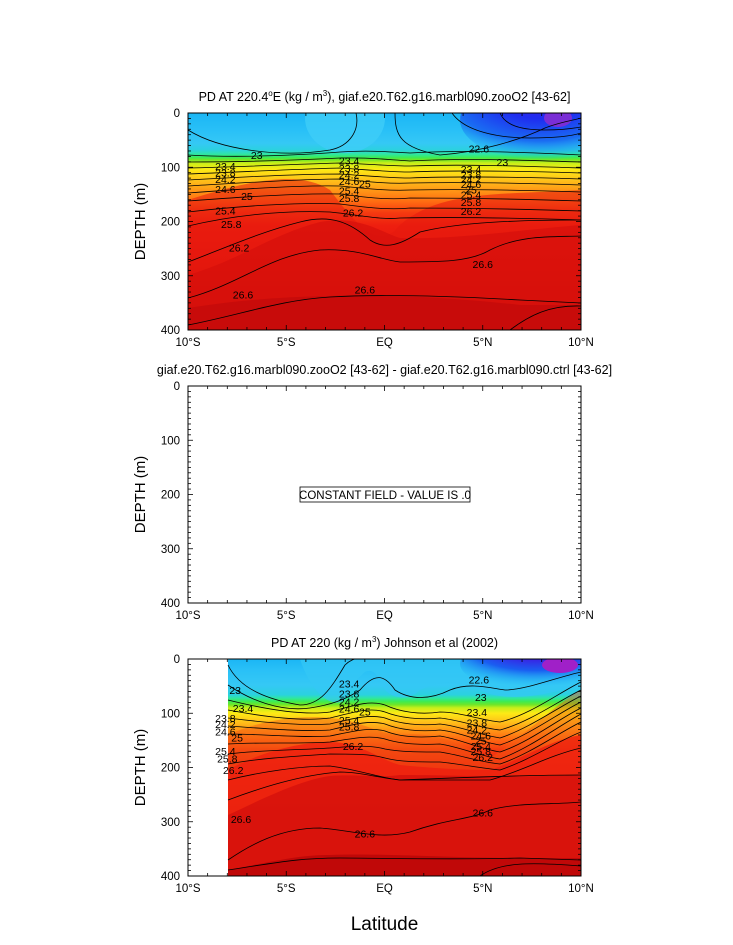  What do you see at coordinates (140, 222) in the screenshot?
I see `panel1-ylabel: DEPTH (m)` at bounding box center [140, 222].